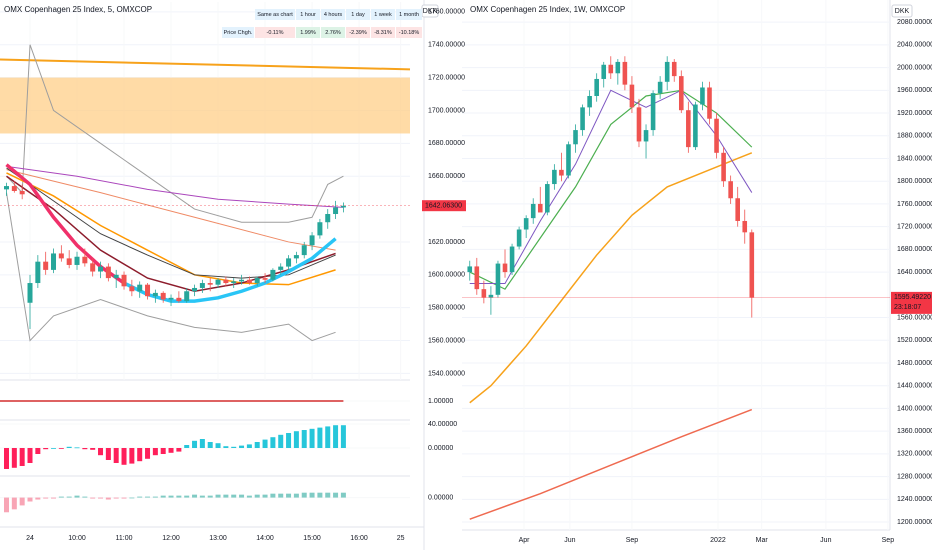 Image resolution: width=932 pixels, height=550 pixels. Describe the element at coordinates (914, 363) in the screenshot. I see `y-tick-label: 1480.00000` at that location.